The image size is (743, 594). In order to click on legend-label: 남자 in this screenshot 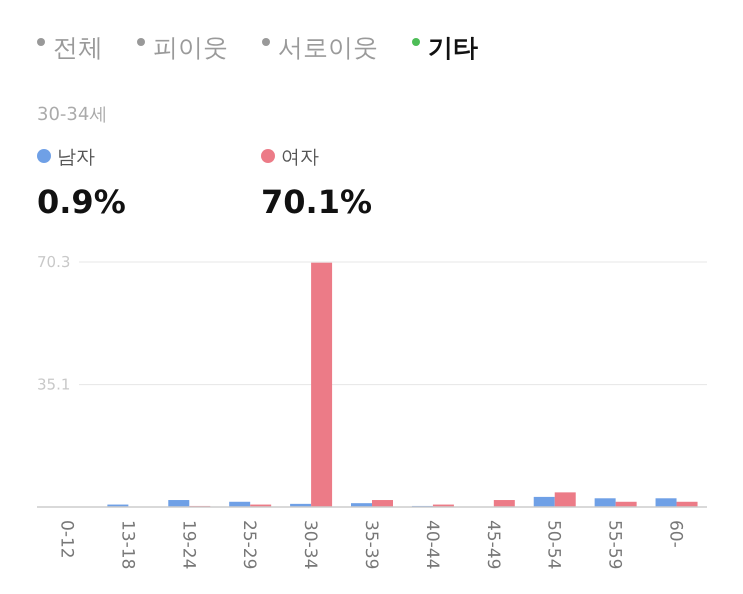, I will do `click(76, 157)`.